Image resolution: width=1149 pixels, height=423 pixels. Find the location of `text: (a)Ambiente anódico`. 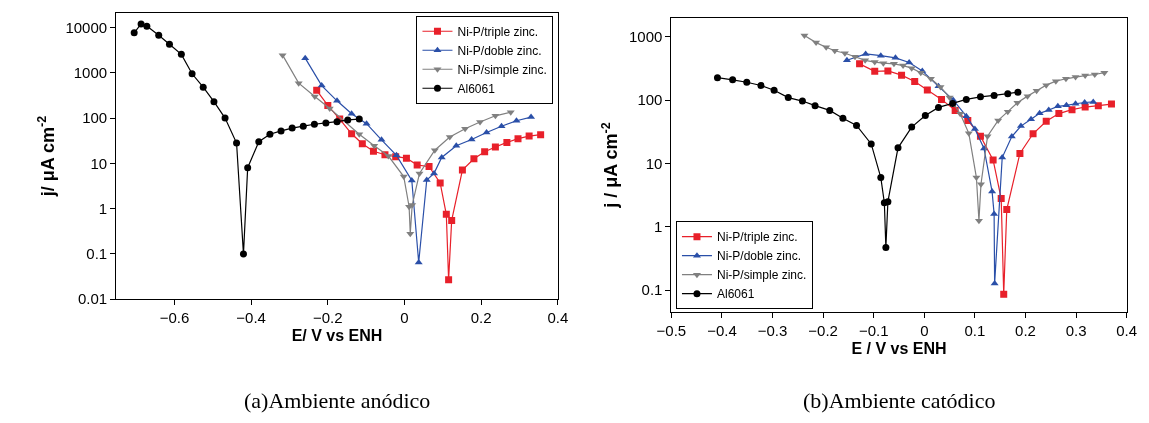

text: (a)Ambiente anódico is located at coordinates (337, 400).